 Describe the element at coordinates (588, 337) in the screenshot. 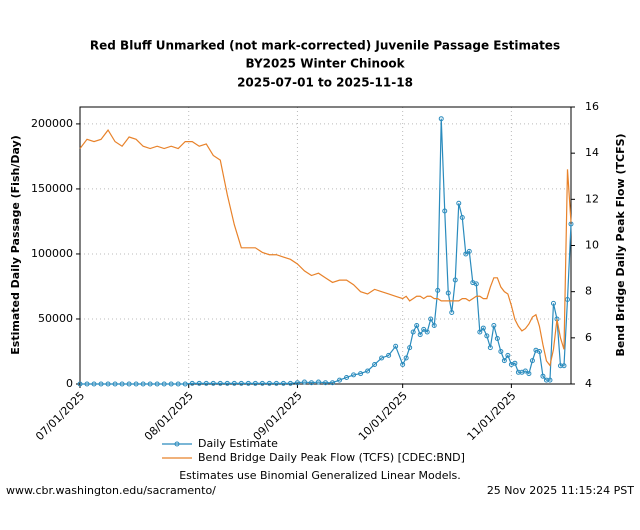

I see `y2-tick-label: 6` at that location.